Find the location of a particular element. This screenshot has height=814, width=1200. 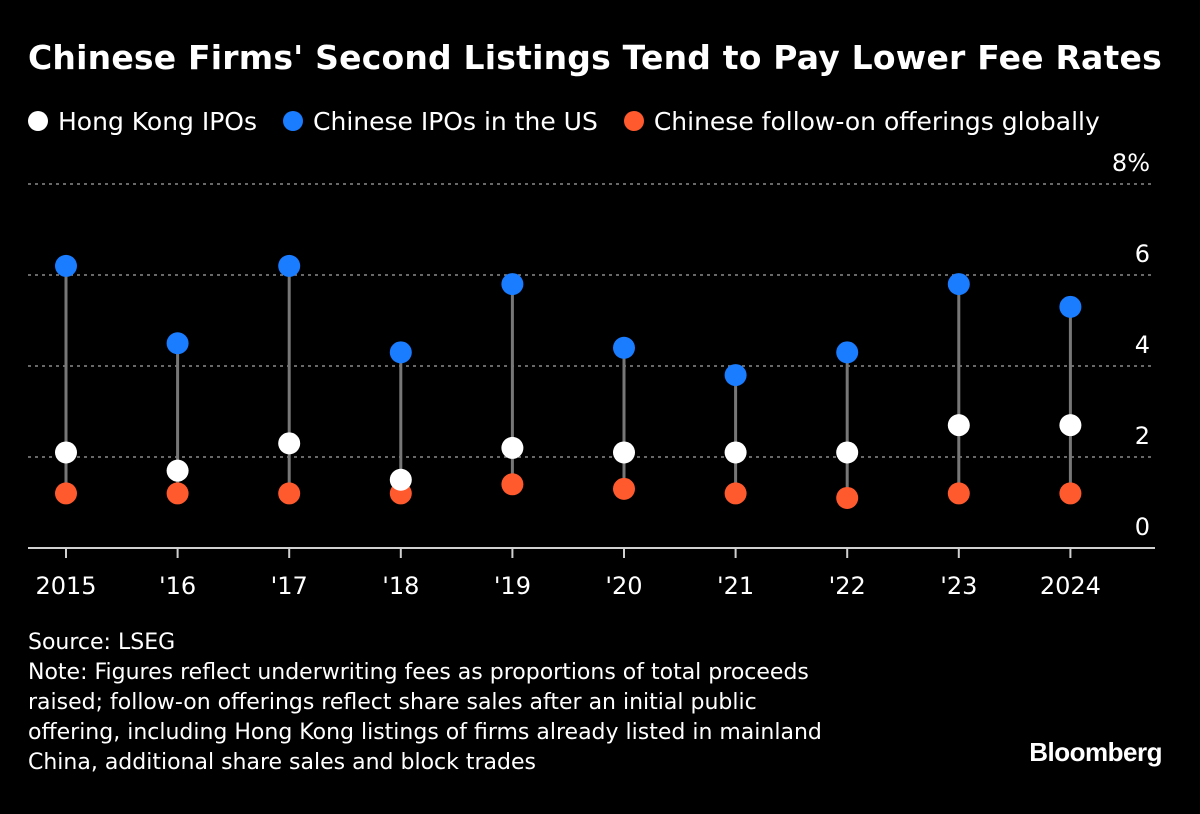

legend-marker-follow-on-offerings is located at coordinates (633, 121).